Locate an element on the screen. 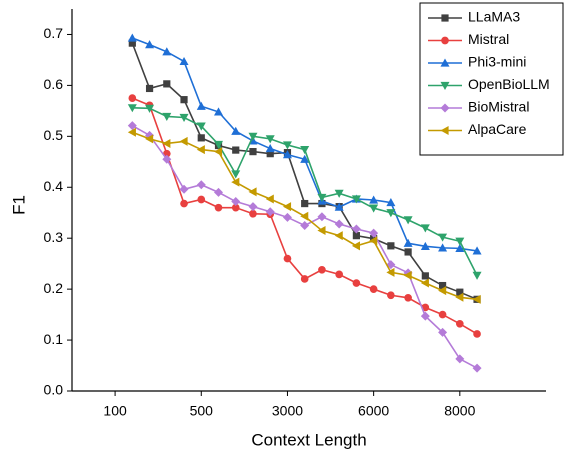  legend-label: BioMistral is located at coordinates (498, 107).